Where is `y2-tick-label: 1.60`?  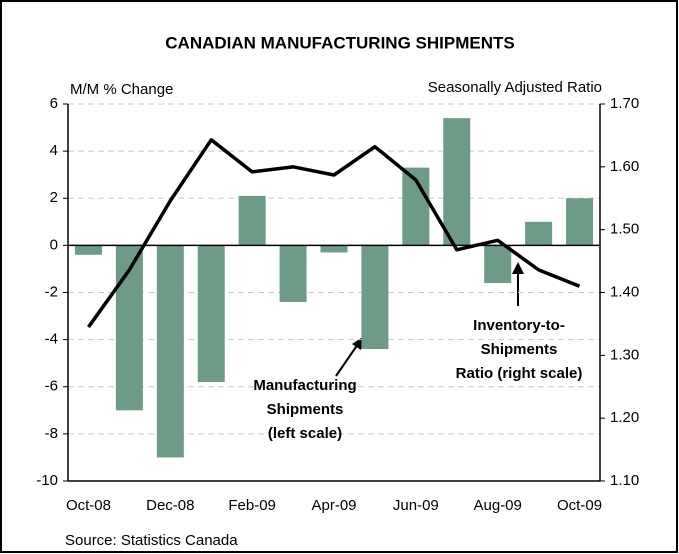
y2-tick-label: 1.60 is located at coordinates (624, 166).